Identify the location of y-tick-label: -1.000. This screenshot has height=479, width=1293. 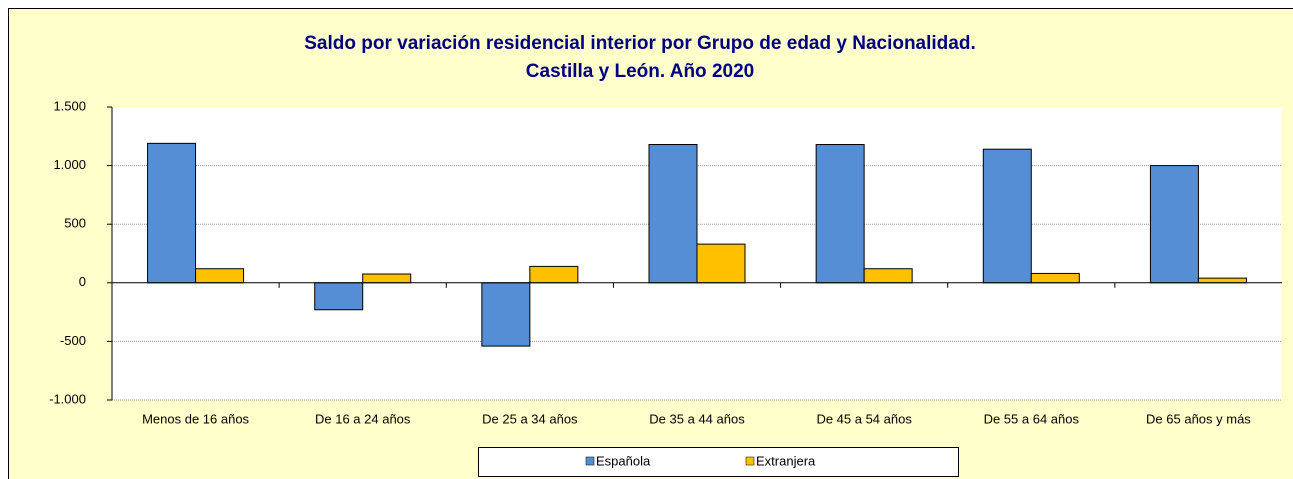
(67, 398).